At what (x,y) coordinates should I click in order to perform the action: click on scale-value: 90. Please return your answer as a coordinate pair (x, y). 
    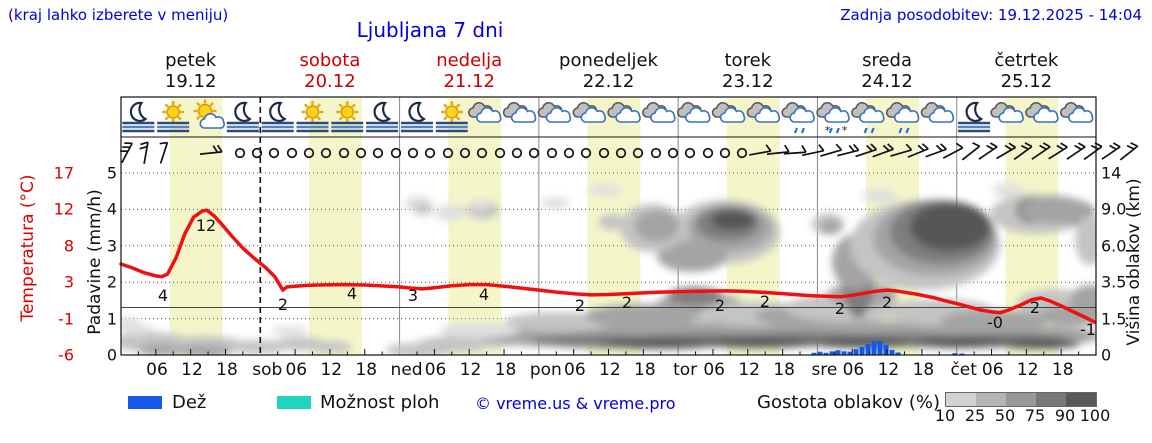
    Looking at the image, I should click on (1065, 415).